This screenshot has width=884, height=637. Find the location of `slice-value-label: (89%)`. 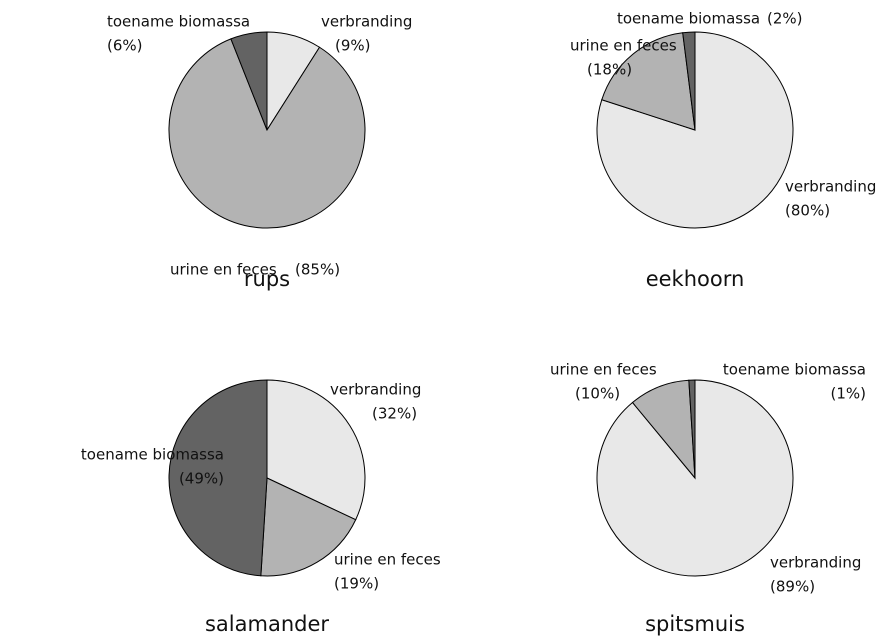

slice-value-label: (89%) is located at coordinates (792, 587).